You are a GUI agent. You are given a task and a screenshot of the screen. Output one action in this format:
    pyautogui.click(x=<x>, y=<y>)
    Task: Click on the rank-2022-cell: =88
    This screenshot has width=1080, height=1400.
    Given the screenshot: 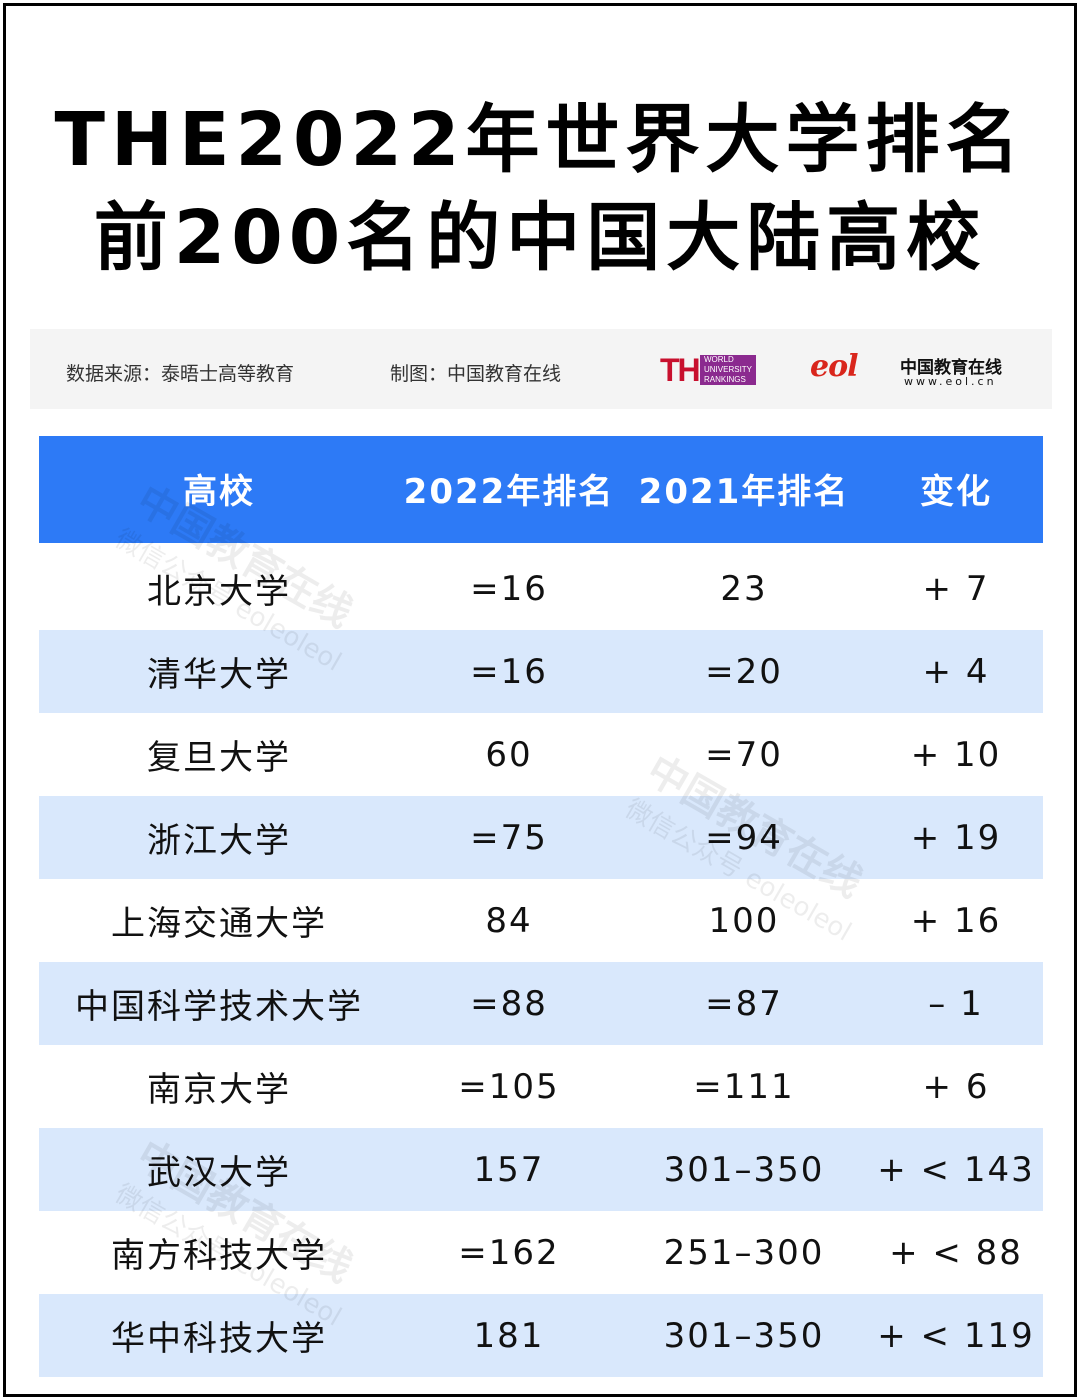 What is the action you would take?
    pyautogui.click(x=509, y=1003)
    